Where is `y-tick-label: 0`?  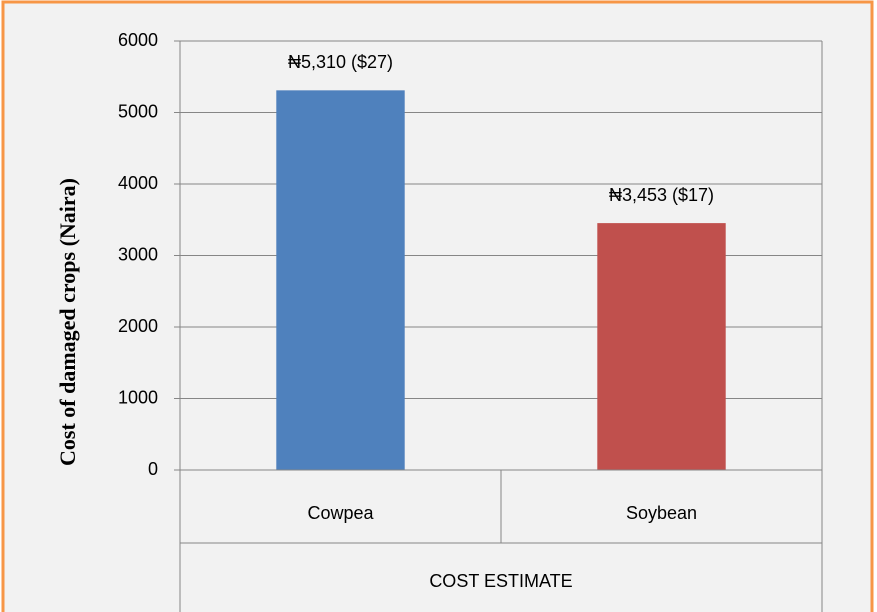 y-tick-label: 0 is located at coordinates (153, 469).